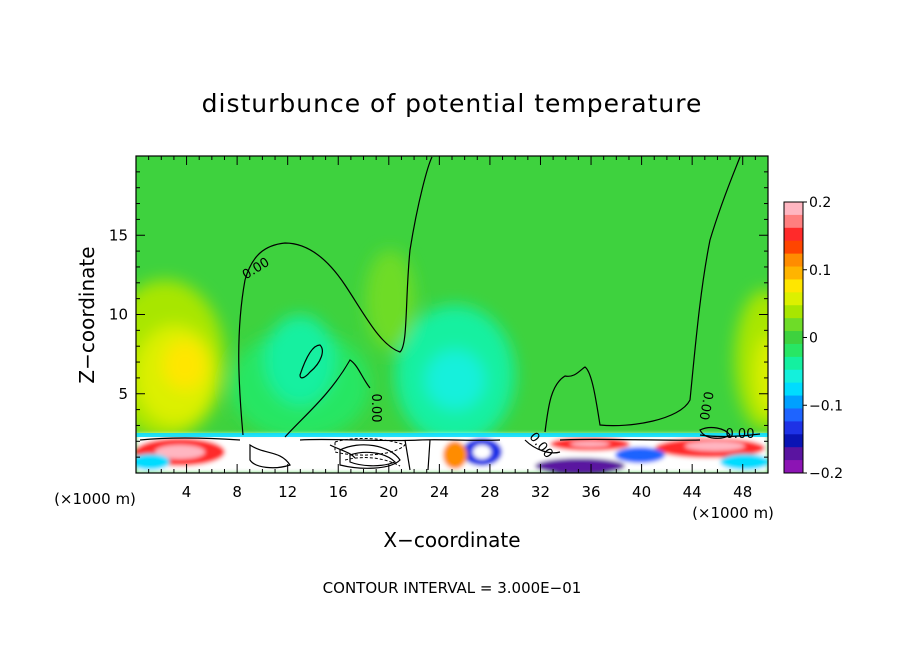  Describe the element at coordinates (335, 296) in the screenshot. I see `contour-zero-a` at that location.